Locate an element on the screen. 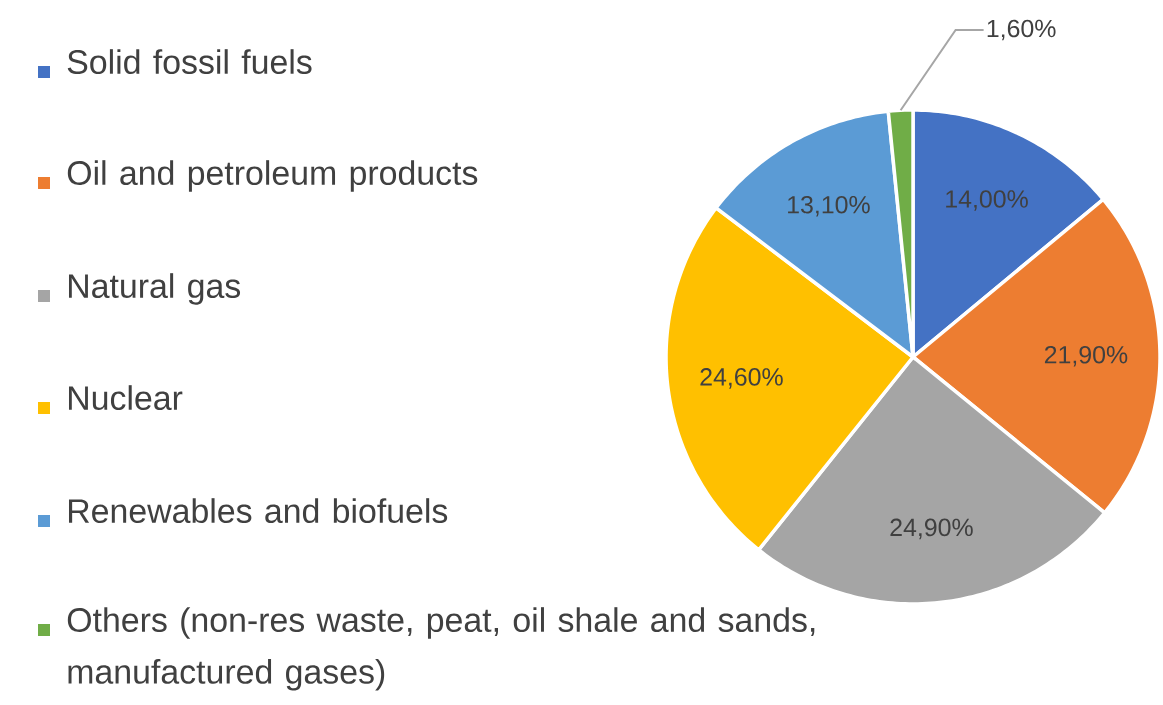 The height and width of the screenshot is (705, 1163). data-label: 24,60% is located at coordinates (741, 378).